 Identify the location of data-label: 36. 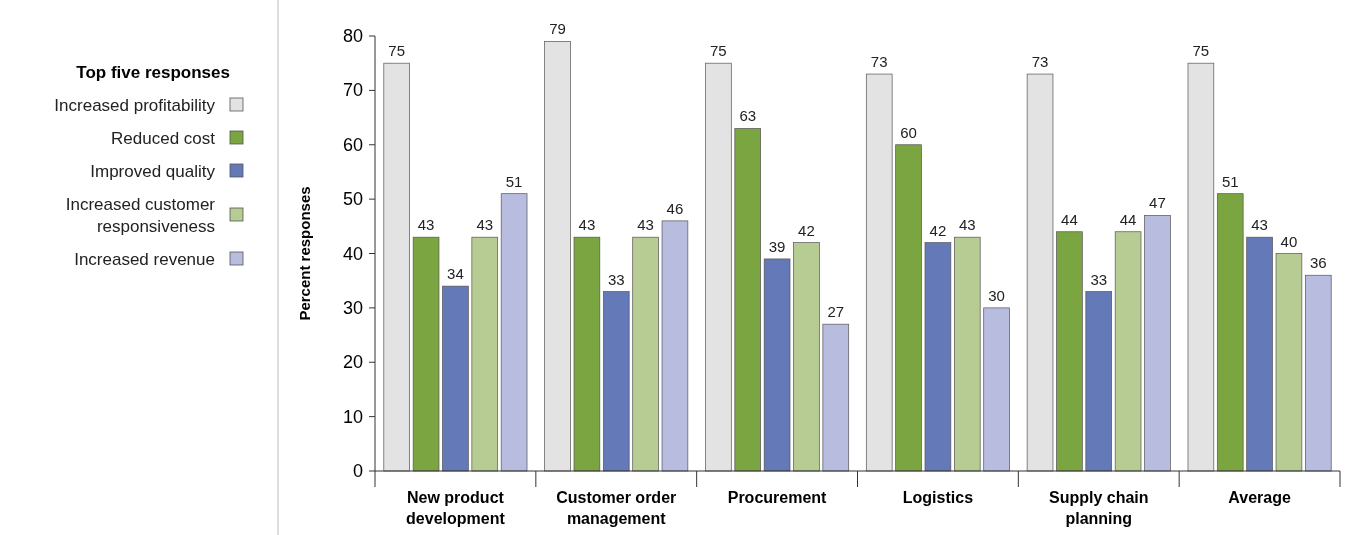
(1318, 263).